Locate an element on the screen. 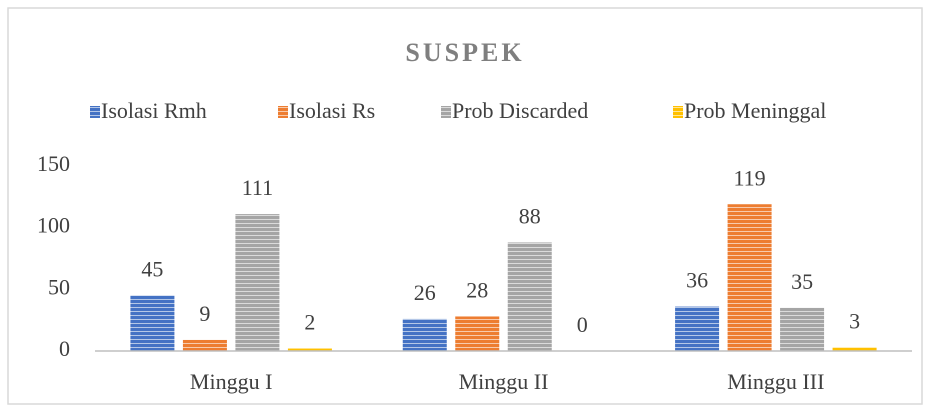  data-label: 3 is located at coordinates (854, 320).